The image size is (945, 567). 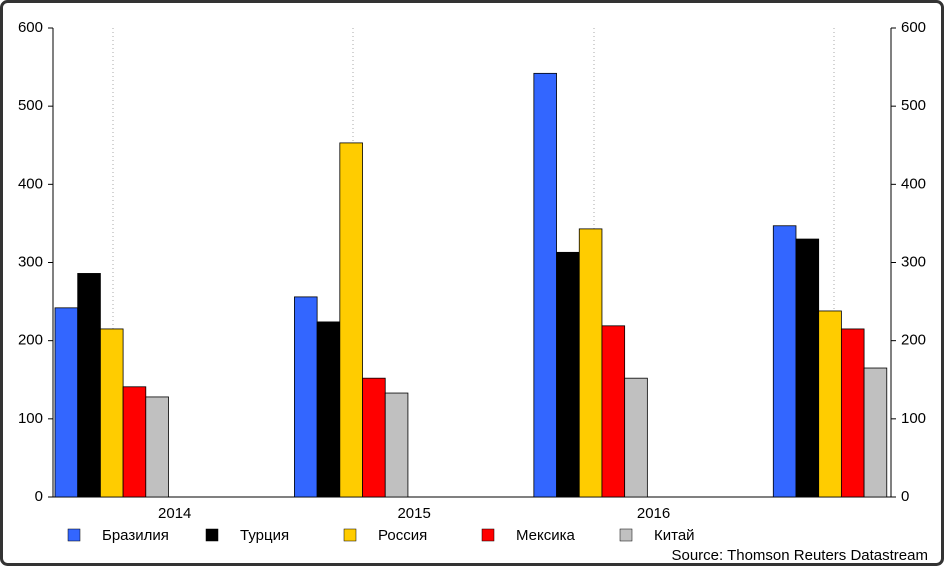 I want to click on y2-tick-label: 0, so click(x=905, y=496).